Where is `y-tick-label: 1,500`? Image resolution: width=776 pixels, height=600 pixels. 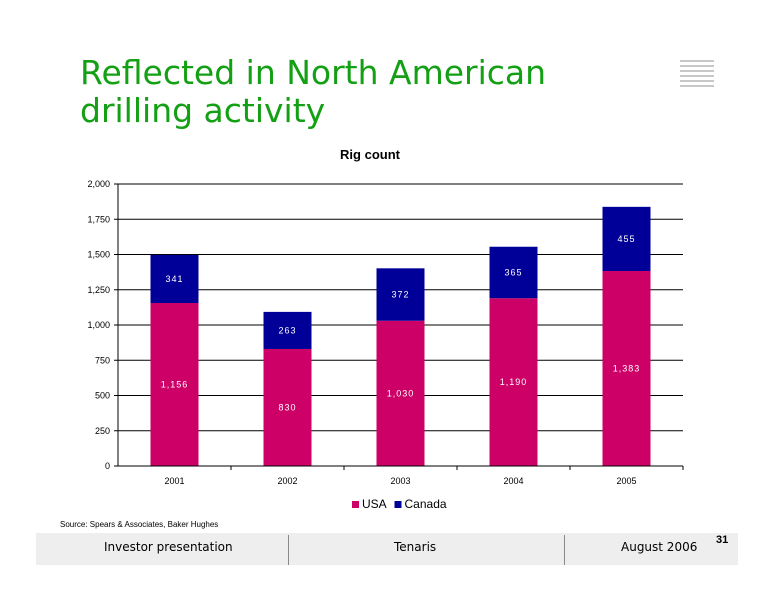 y-tick-label: 1,500 is located at coordinates (98, 255).